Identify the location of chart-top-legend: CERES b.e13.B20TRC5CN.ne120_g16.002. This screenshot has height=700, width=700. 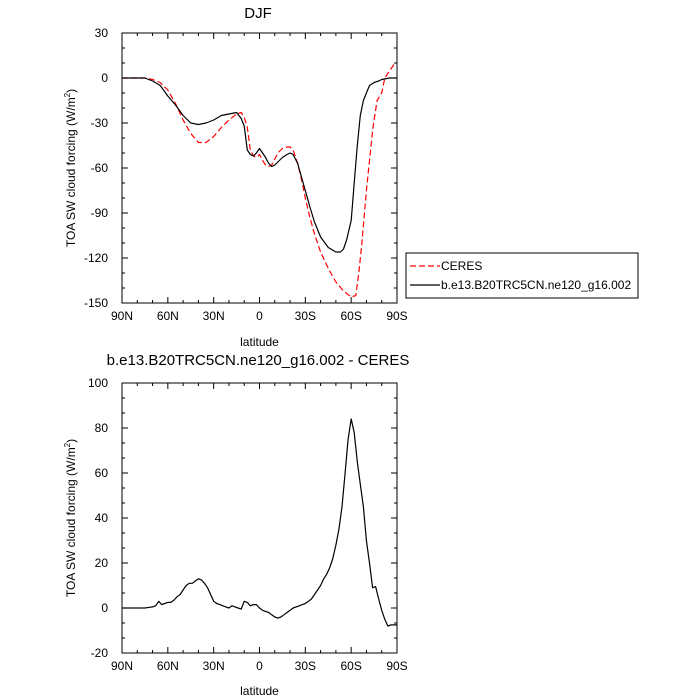
(522, 275).